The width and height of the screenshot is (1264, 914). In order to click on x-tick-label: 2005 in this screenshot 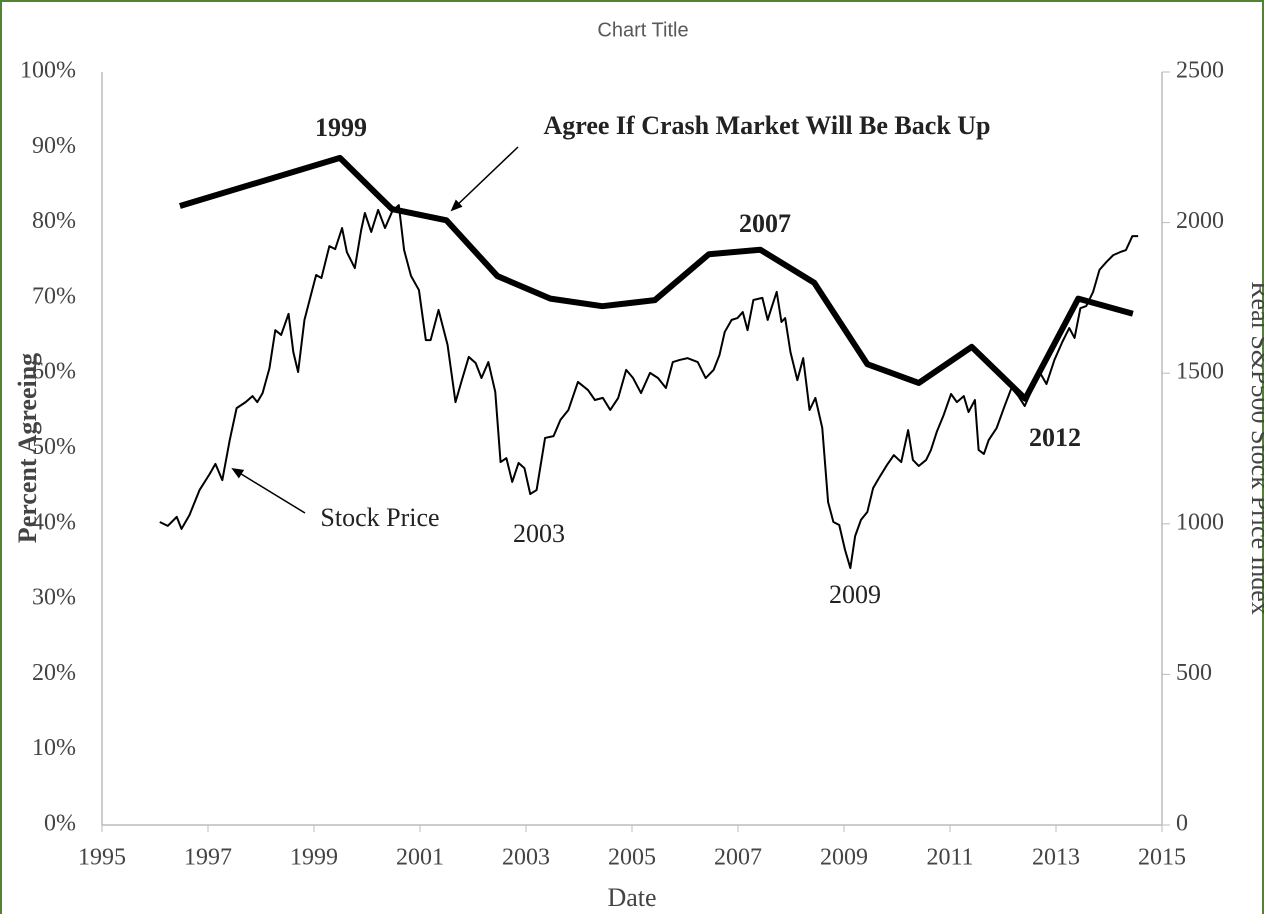, I will do `click(632, 858)`.